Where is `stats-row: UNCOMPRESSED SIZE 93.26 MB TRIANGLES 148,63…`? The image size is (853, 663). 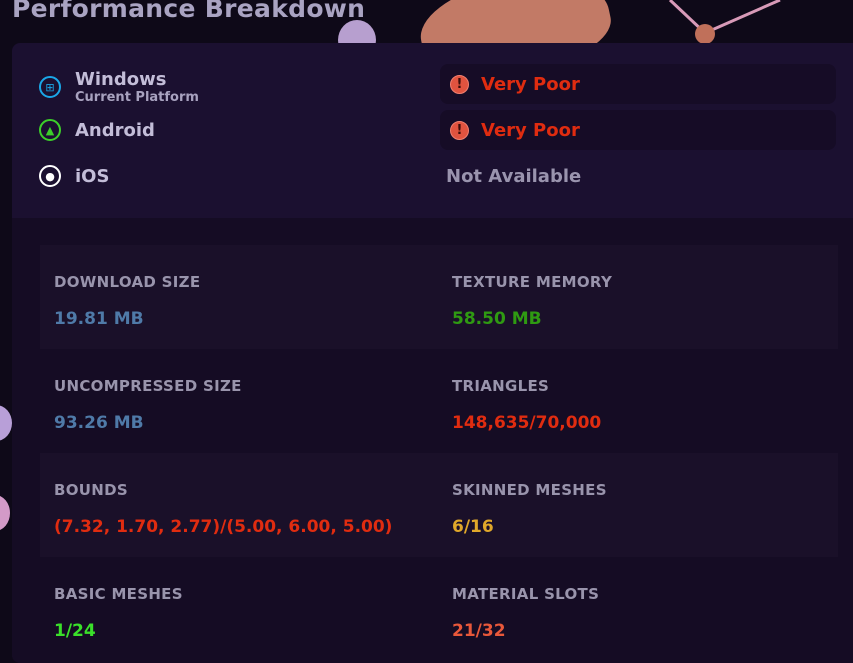 stats-row: UNCOMPRESSED SIZE 93.26 MB TRIANGLES 148,63… is located at coordinates (439, 401).